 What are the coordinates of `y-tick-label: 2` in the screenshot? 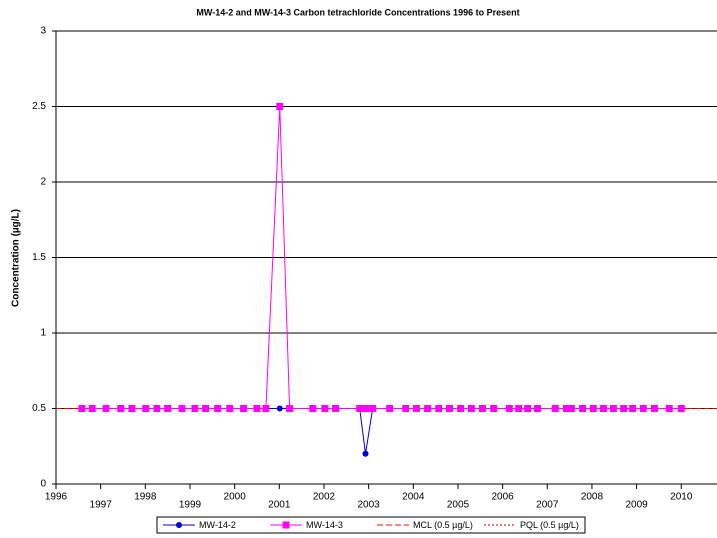 It's located at (43, 182).